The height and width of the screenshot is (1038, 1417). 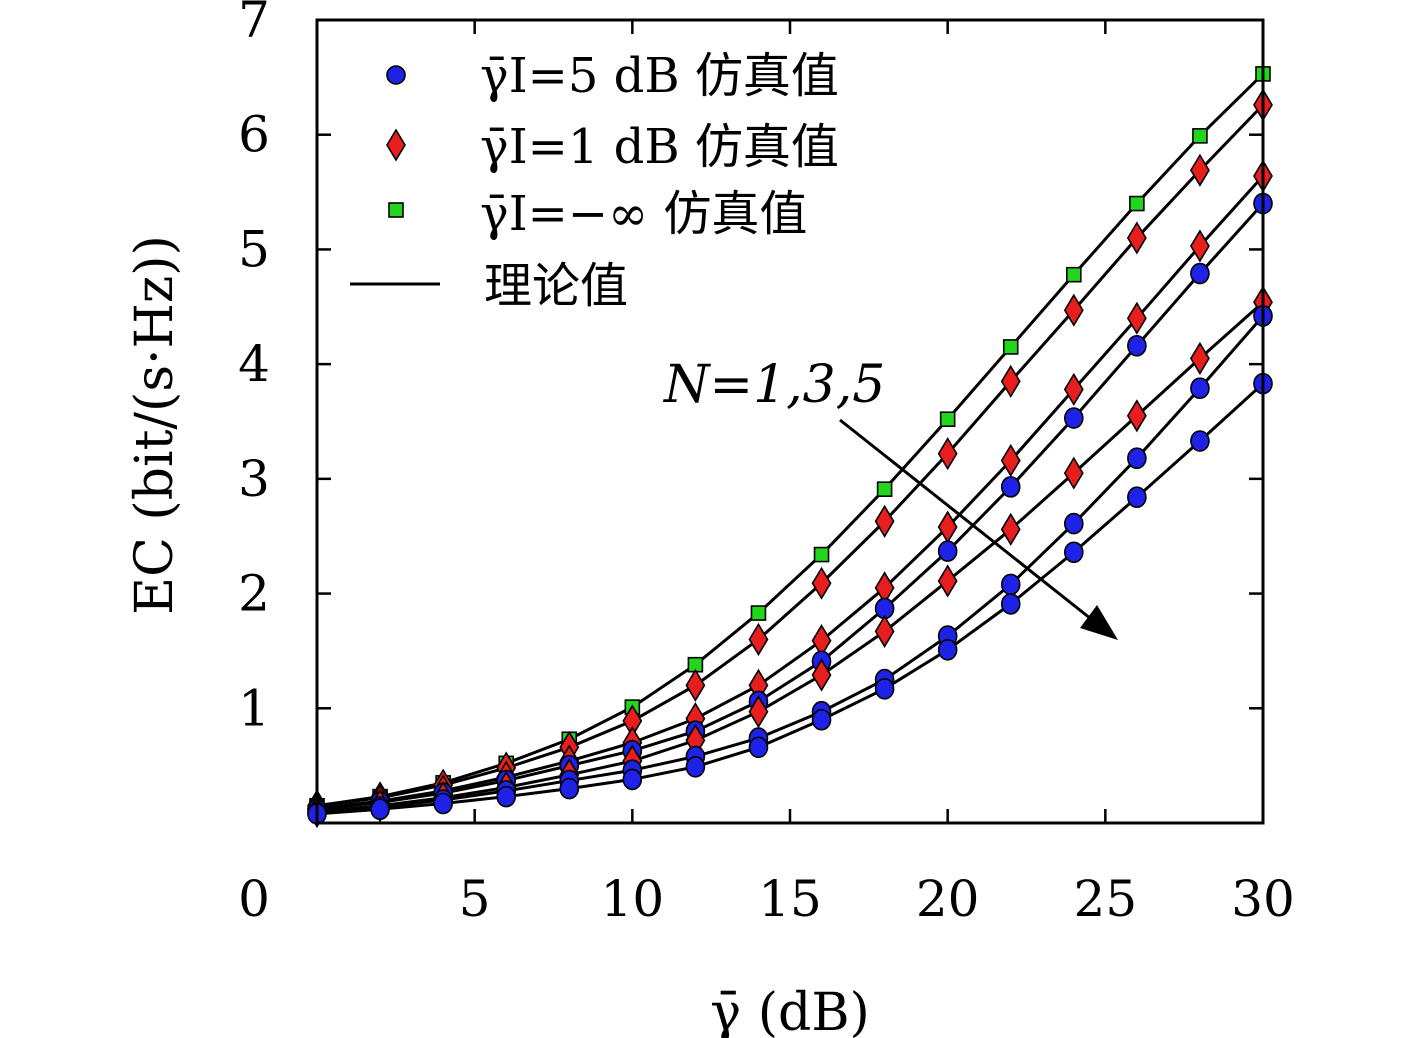 What do you see at coordinates (155, 425) in the screenshot?
I see `y-axis-label: EC (bit/(s·Hz))` at bounding box center [155, 425].